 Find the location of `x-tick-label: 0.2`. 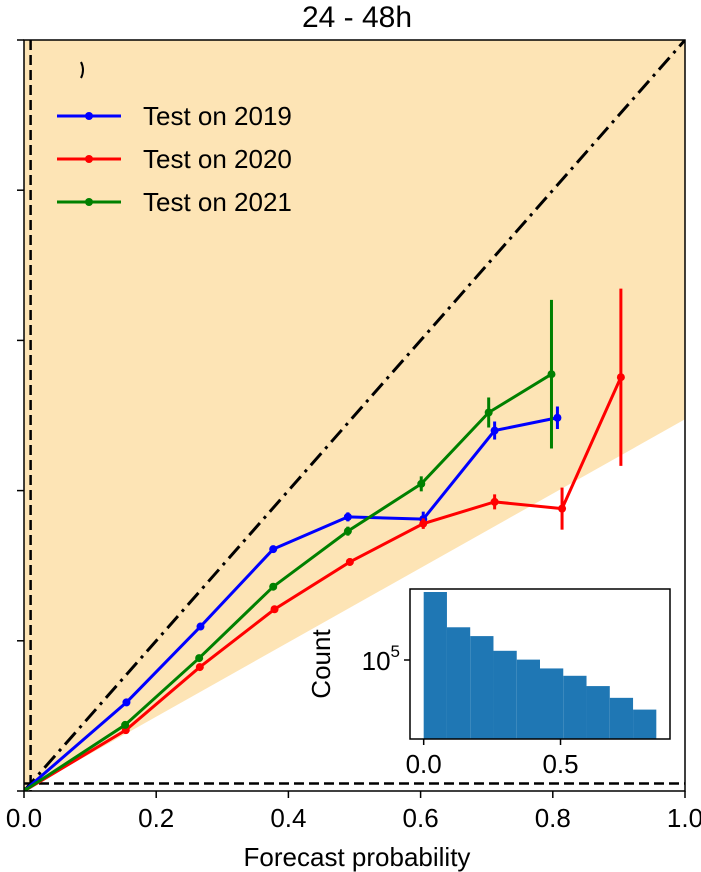

x-tick-label: 0.2 is located at coordinates (156, 818).